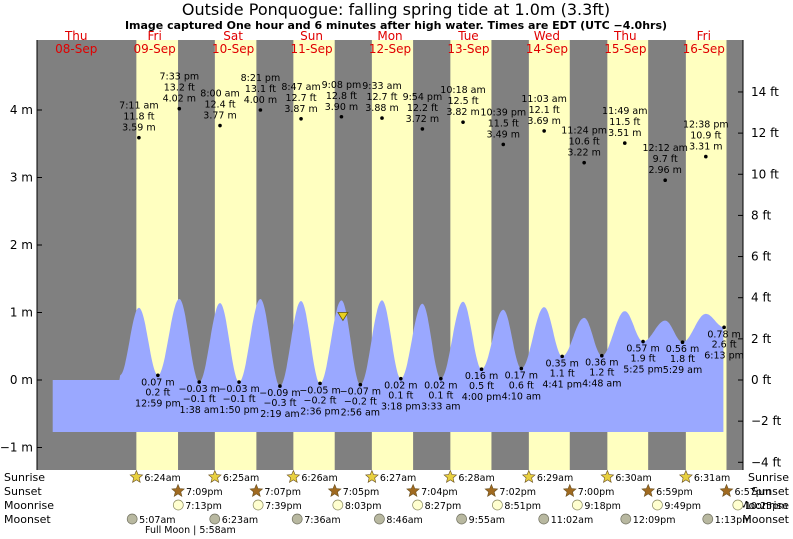 This screenshot has height=539, width=793. What do you see at coordinates (443, 506) in the screenshot?
I see `moonrise-time: 8:27pm` at bounding box center [443, 506].